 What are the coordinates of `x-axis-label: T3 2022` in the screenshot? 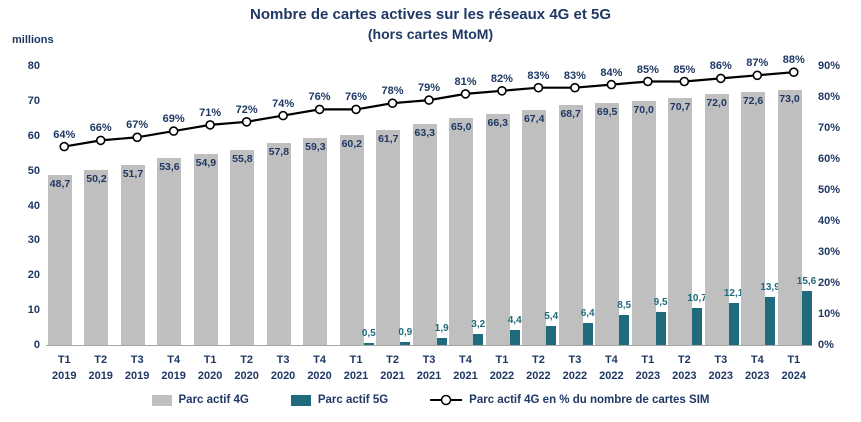 It's located at (575, 368).